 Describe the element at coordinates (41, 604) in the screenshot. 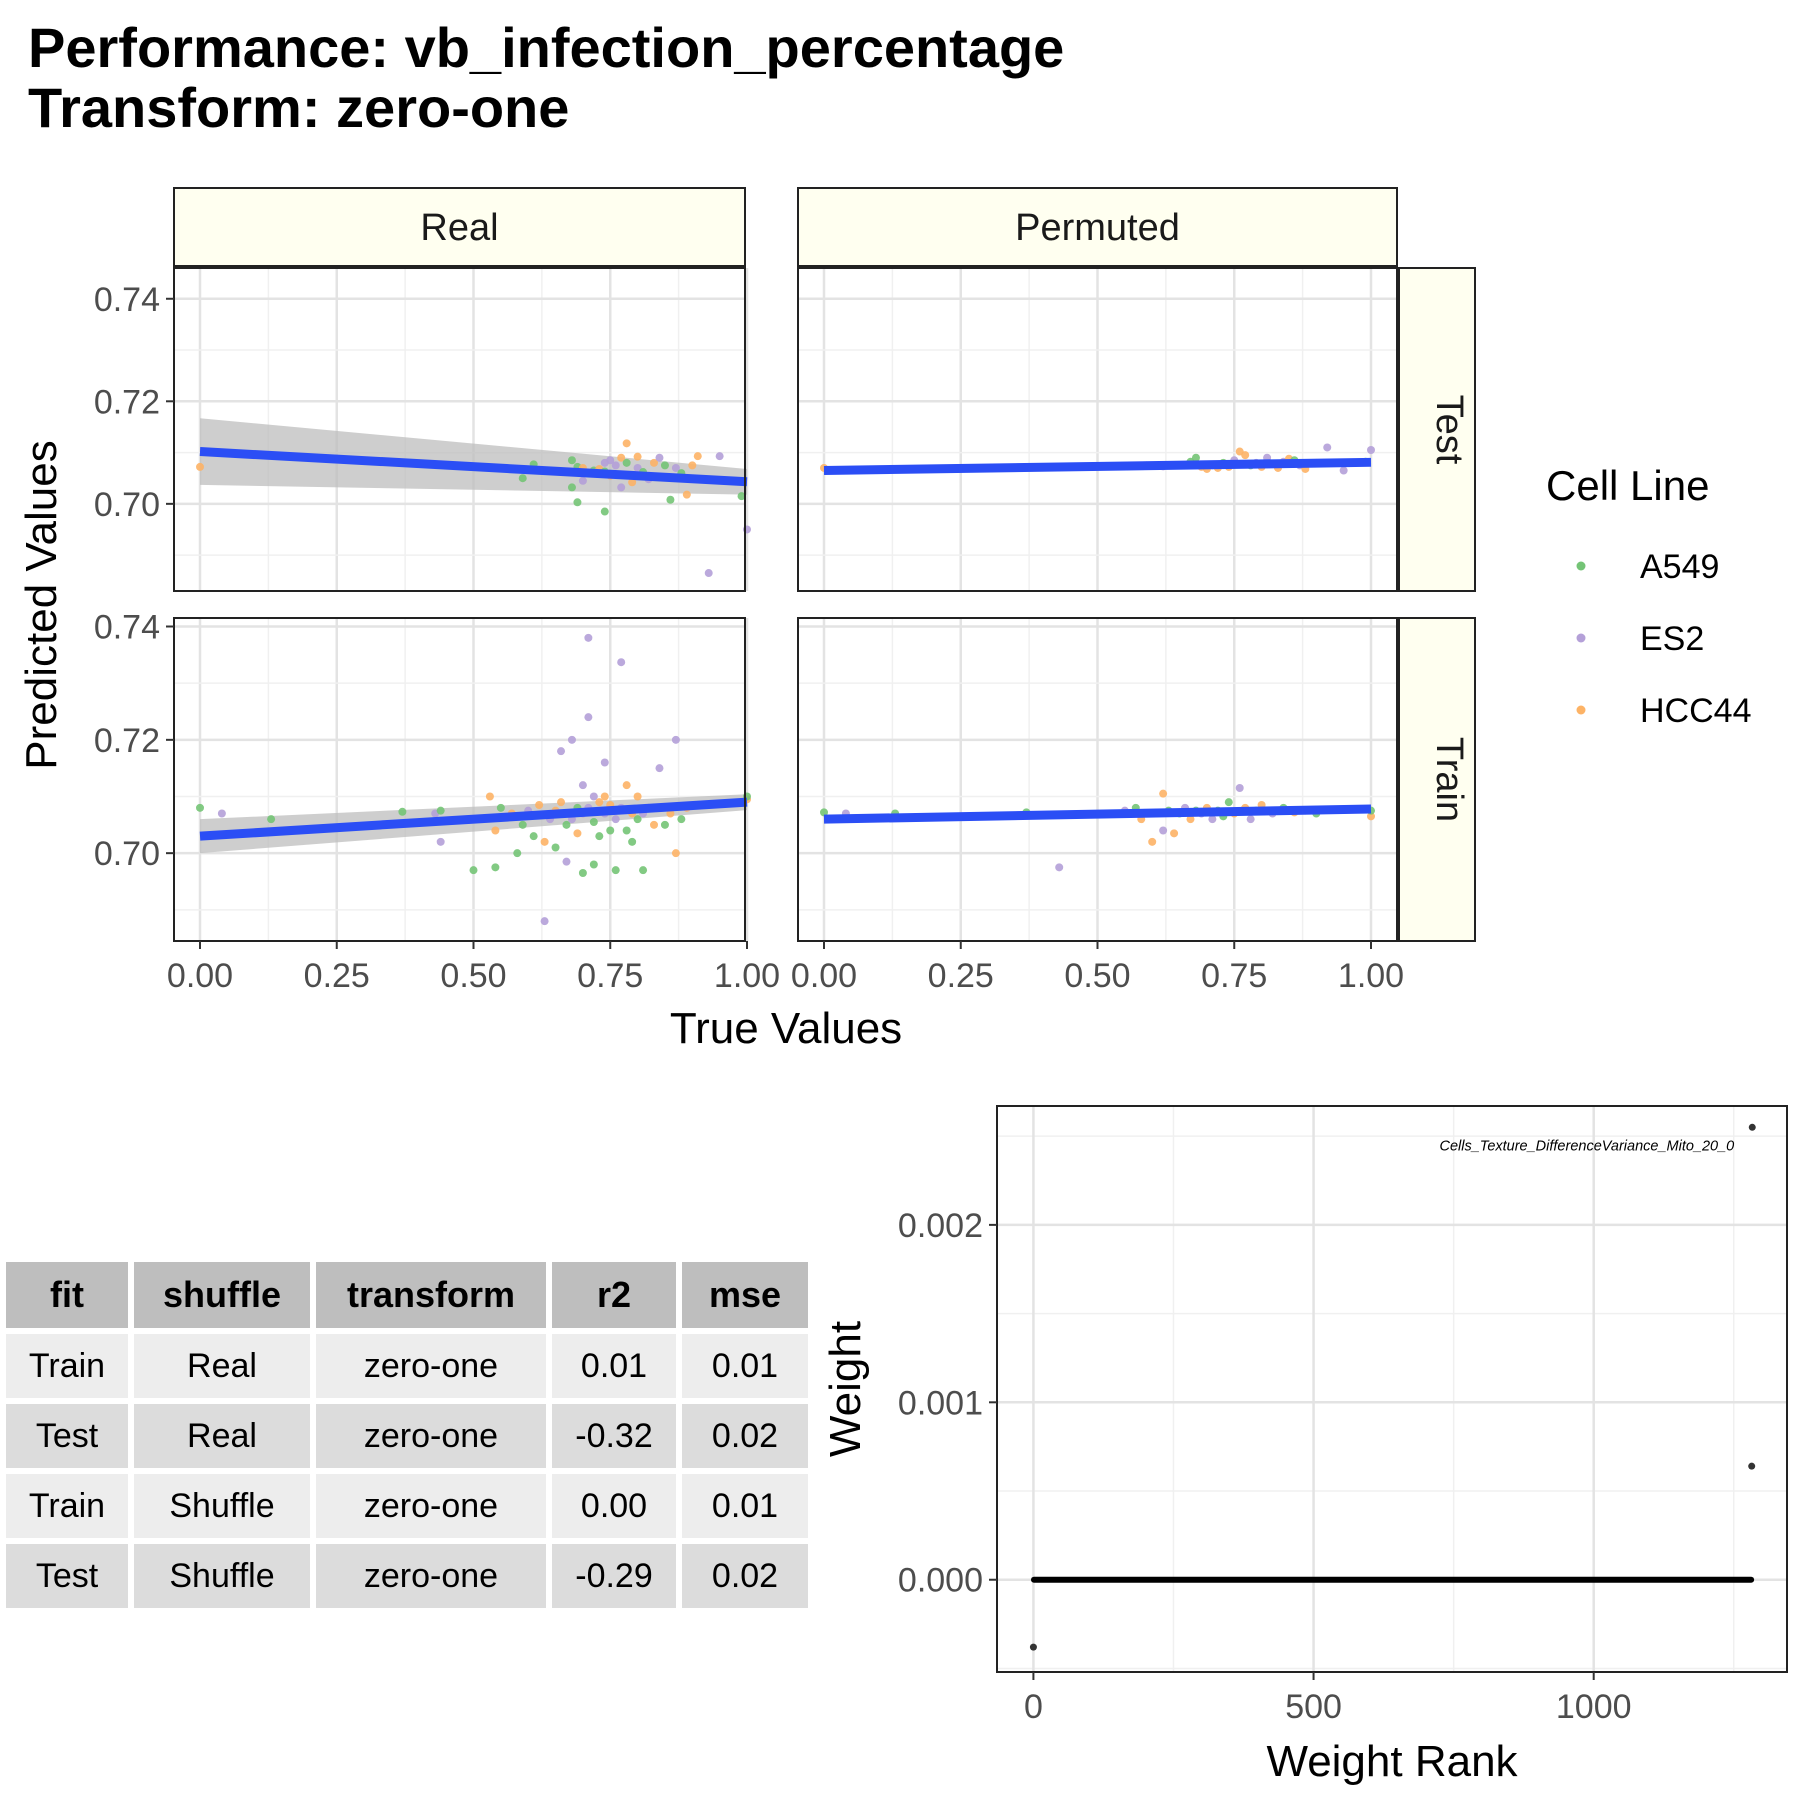

I see `y-axis-title: Predicted Values` at that location.